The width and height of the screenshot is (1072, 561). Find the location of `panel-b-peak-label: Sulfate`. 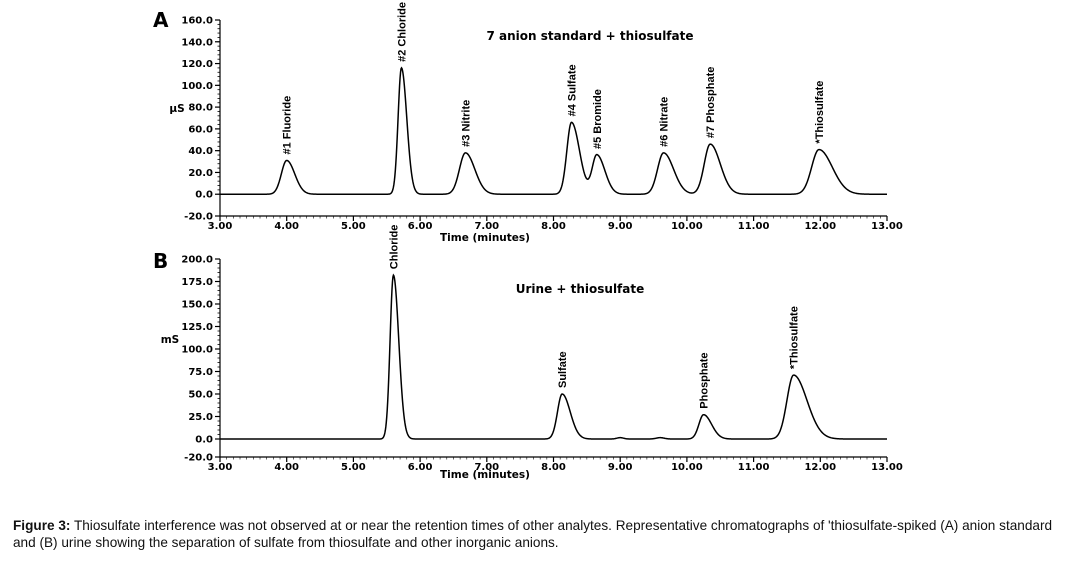

panel-b-peak-label: Sulfate is located at coordinates (563, 369).